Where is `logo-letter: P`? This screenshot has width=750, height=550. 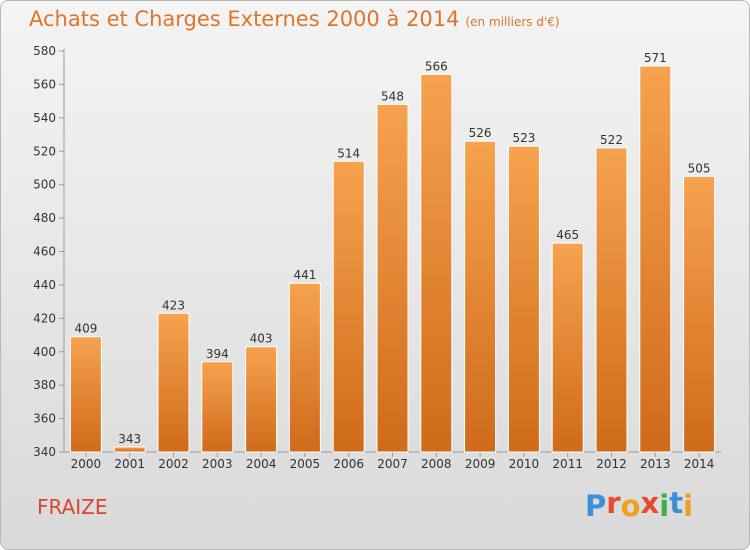
logo-letter: P is located at coordinates (596, 506).